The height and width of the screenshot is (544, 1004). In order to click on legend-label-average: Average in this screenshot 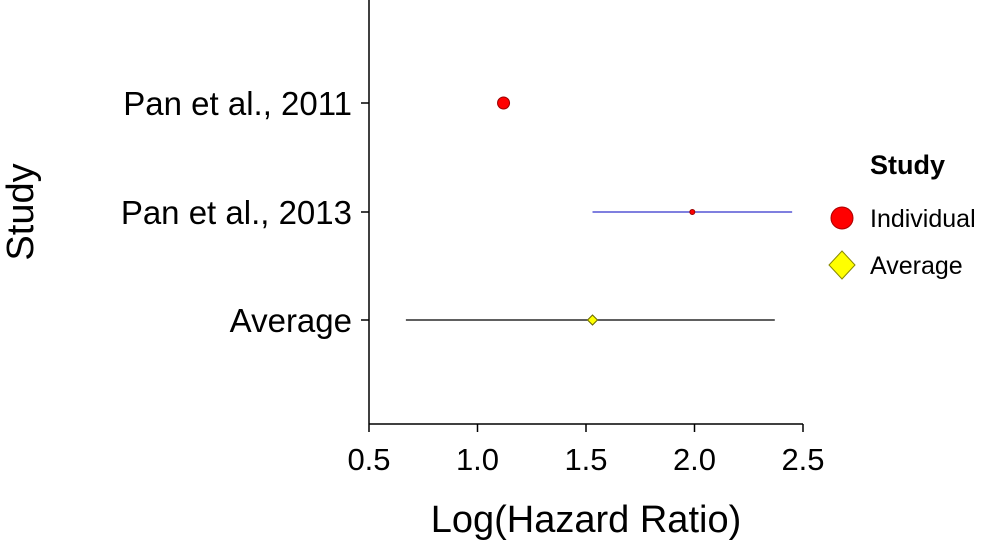, I will do `click(916, 266)`.